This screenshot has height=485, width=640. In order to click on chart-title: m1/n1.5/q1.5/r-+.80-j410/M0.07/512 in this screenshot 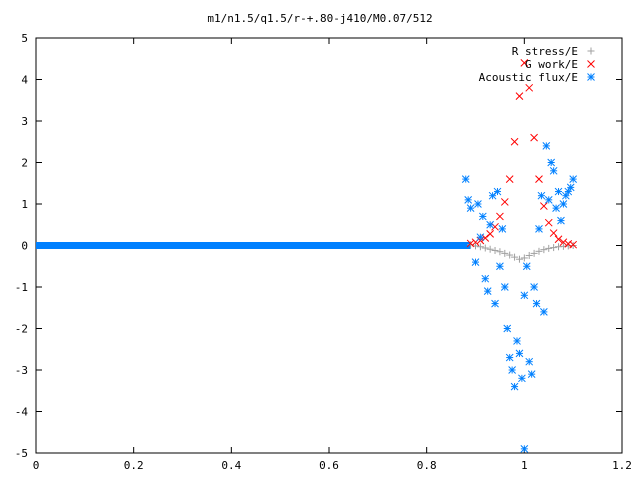, I will do `click(319, 18)`.